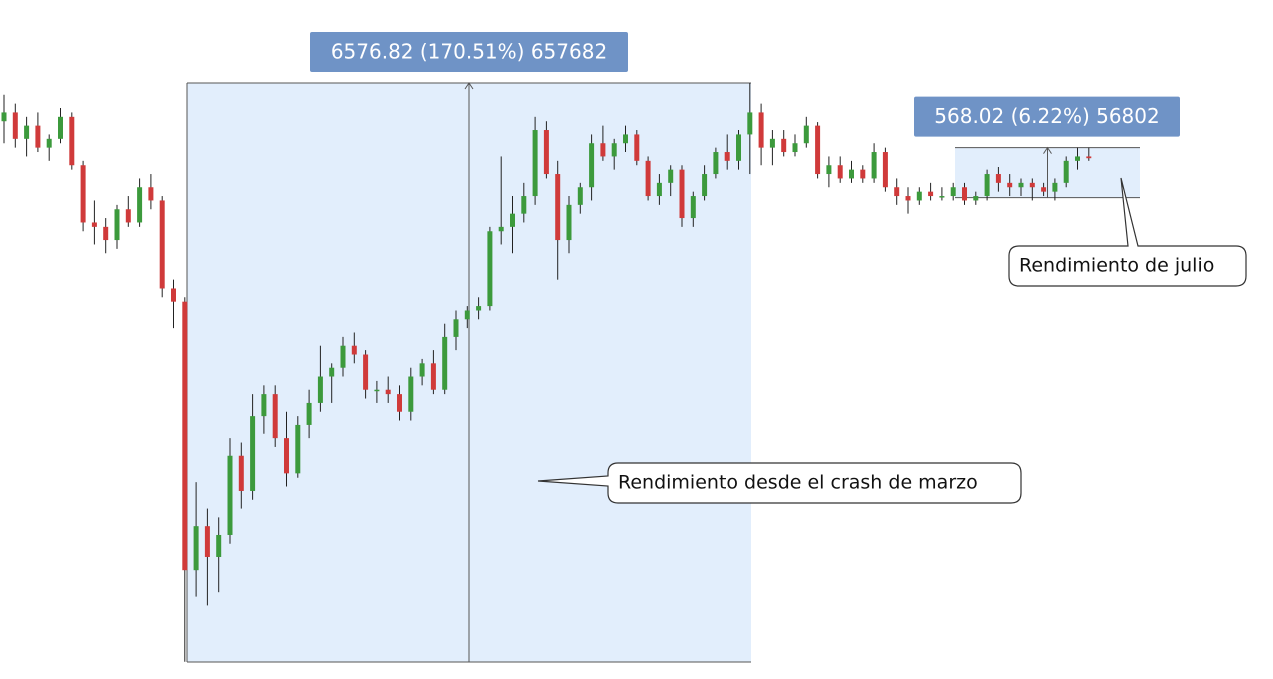 The height and width of the screenshot is (679, 1273). Describe the element at coordinates (798, 483) in the screenshot. I see `callout-text: Rendimiento desde el crash de marzo` at that location.